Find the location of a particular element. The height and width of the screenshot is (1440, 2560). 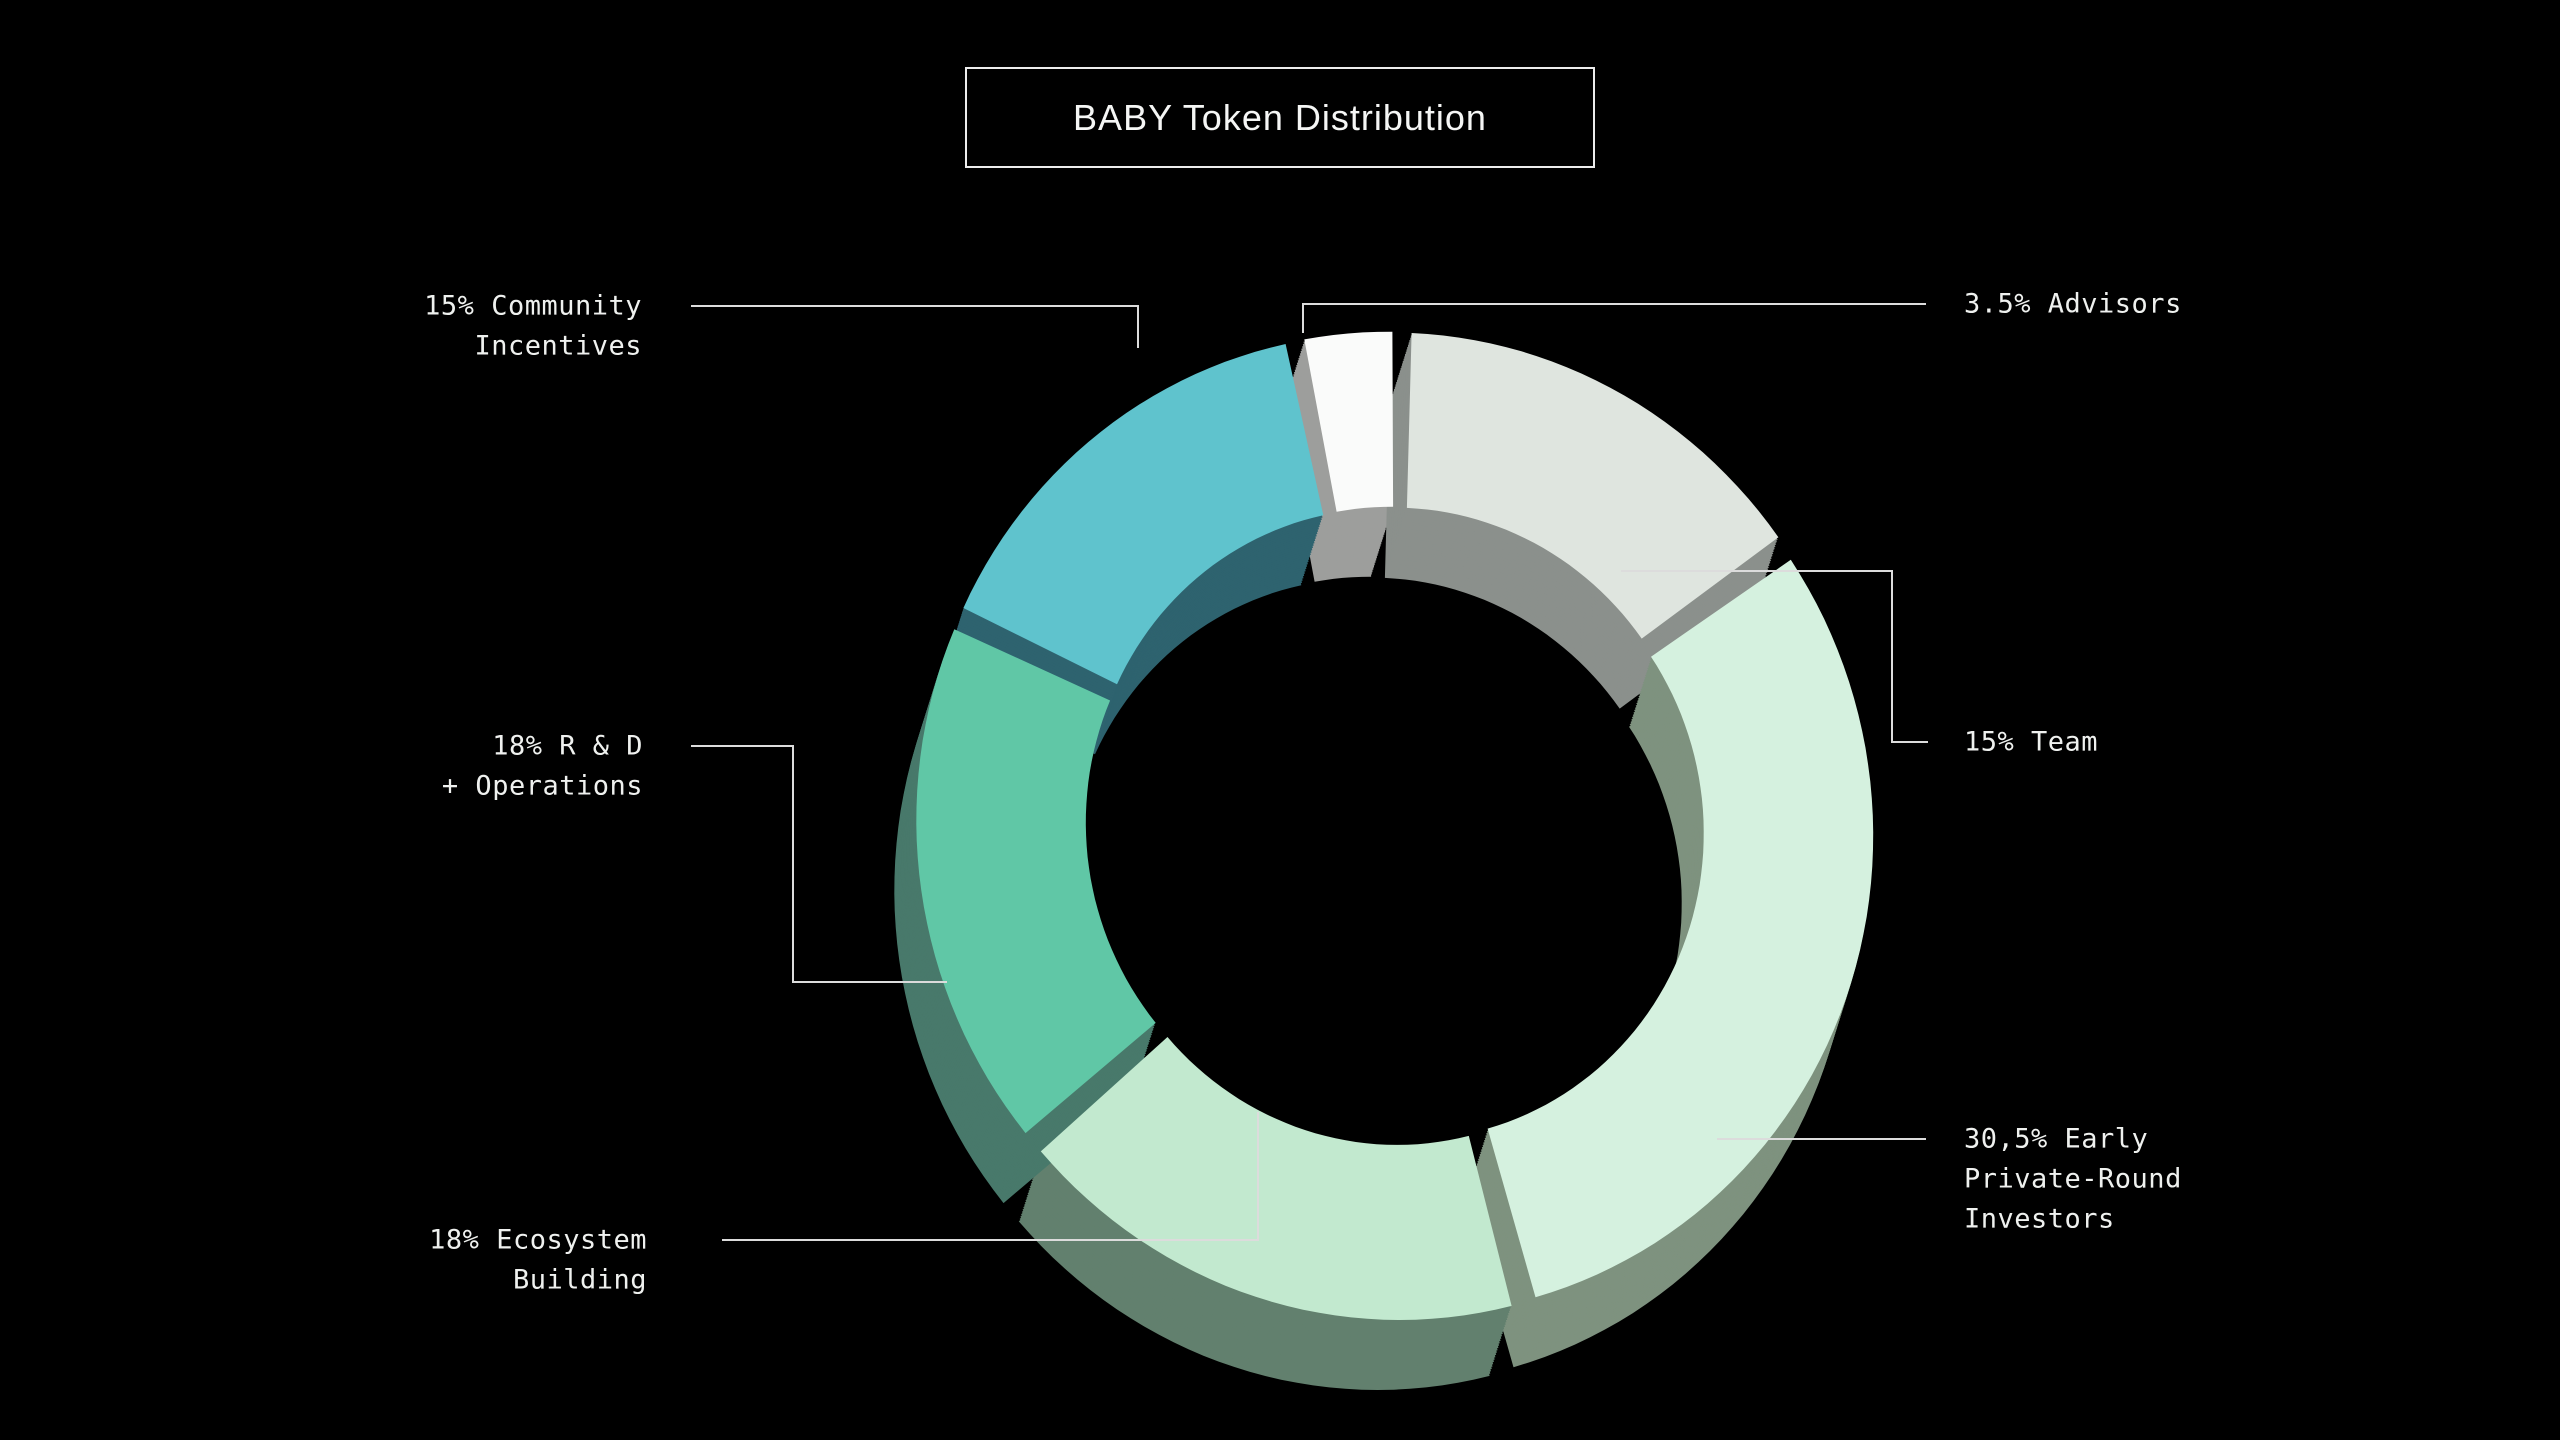

leader-line-rd-operations is located at coordinates (819, 864).